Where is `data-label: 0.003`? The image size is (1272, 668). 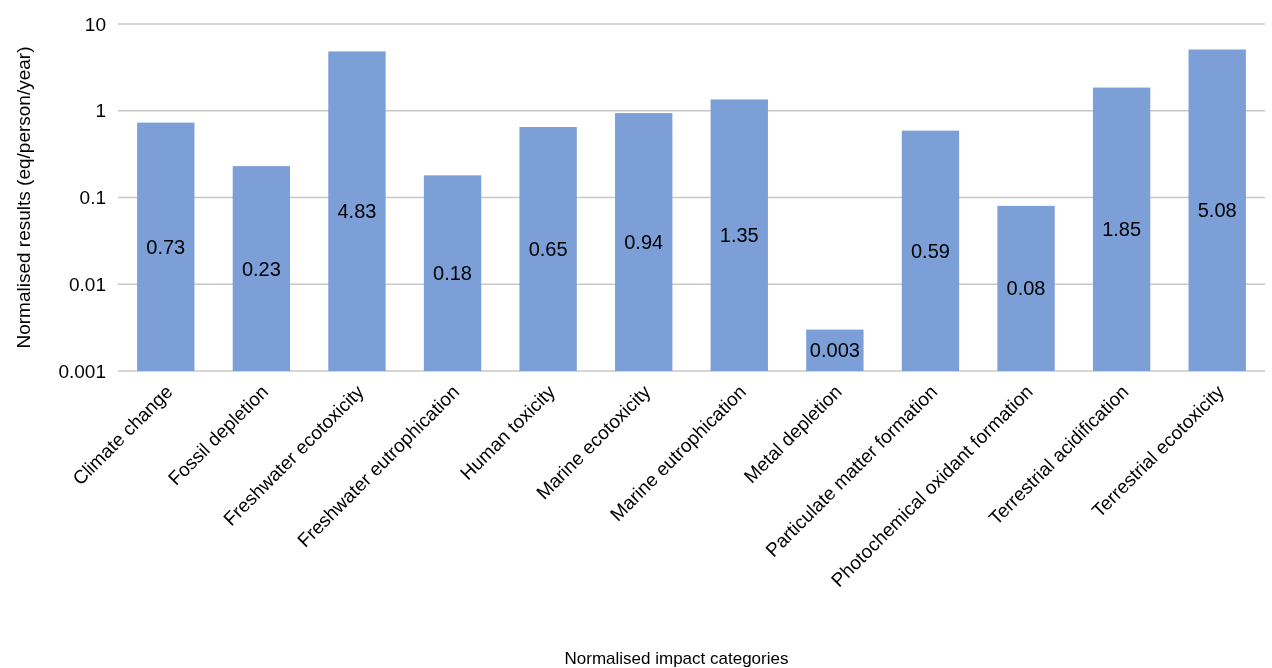
data-label: 0.003 is located at coordinates (834, 350).